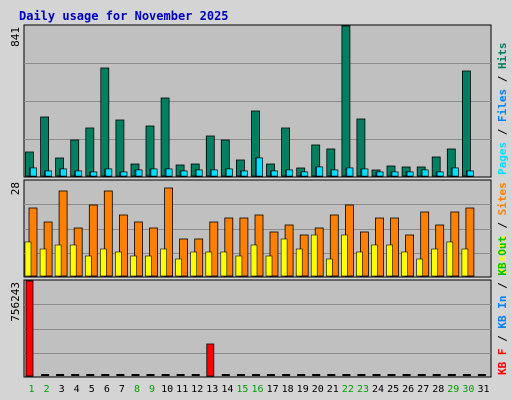 The image size is (512, 400). Describe the element at coordinates (77, 389) in the screenshot. I see `day-label: 4` at that location.